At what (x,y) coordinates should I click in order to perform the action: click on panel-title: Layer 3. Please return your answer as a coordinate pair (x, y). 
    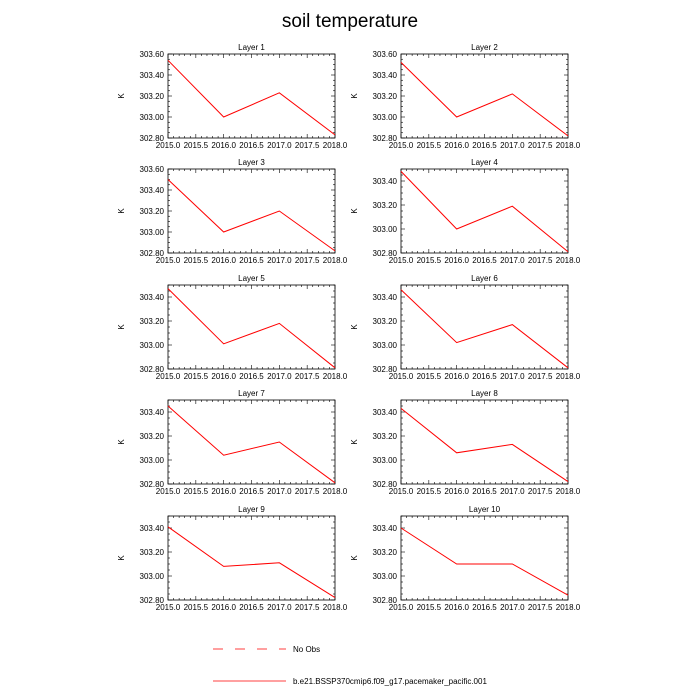
    Looking at the image, I should click on (251, 162).